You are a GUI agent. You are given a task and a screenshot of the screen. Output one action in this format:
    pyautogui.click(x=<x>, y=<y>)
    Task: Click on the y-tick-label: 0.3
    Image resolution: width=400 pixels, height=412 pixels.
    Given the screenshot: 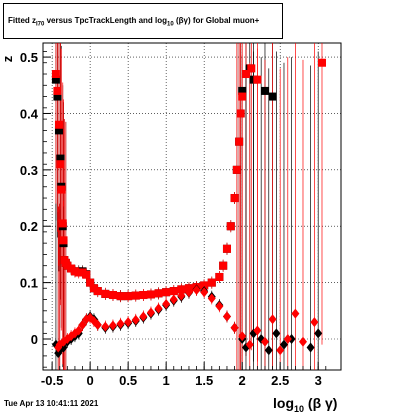 What is the action you would take?
    pyautogui.click(x=29, y=170)
    